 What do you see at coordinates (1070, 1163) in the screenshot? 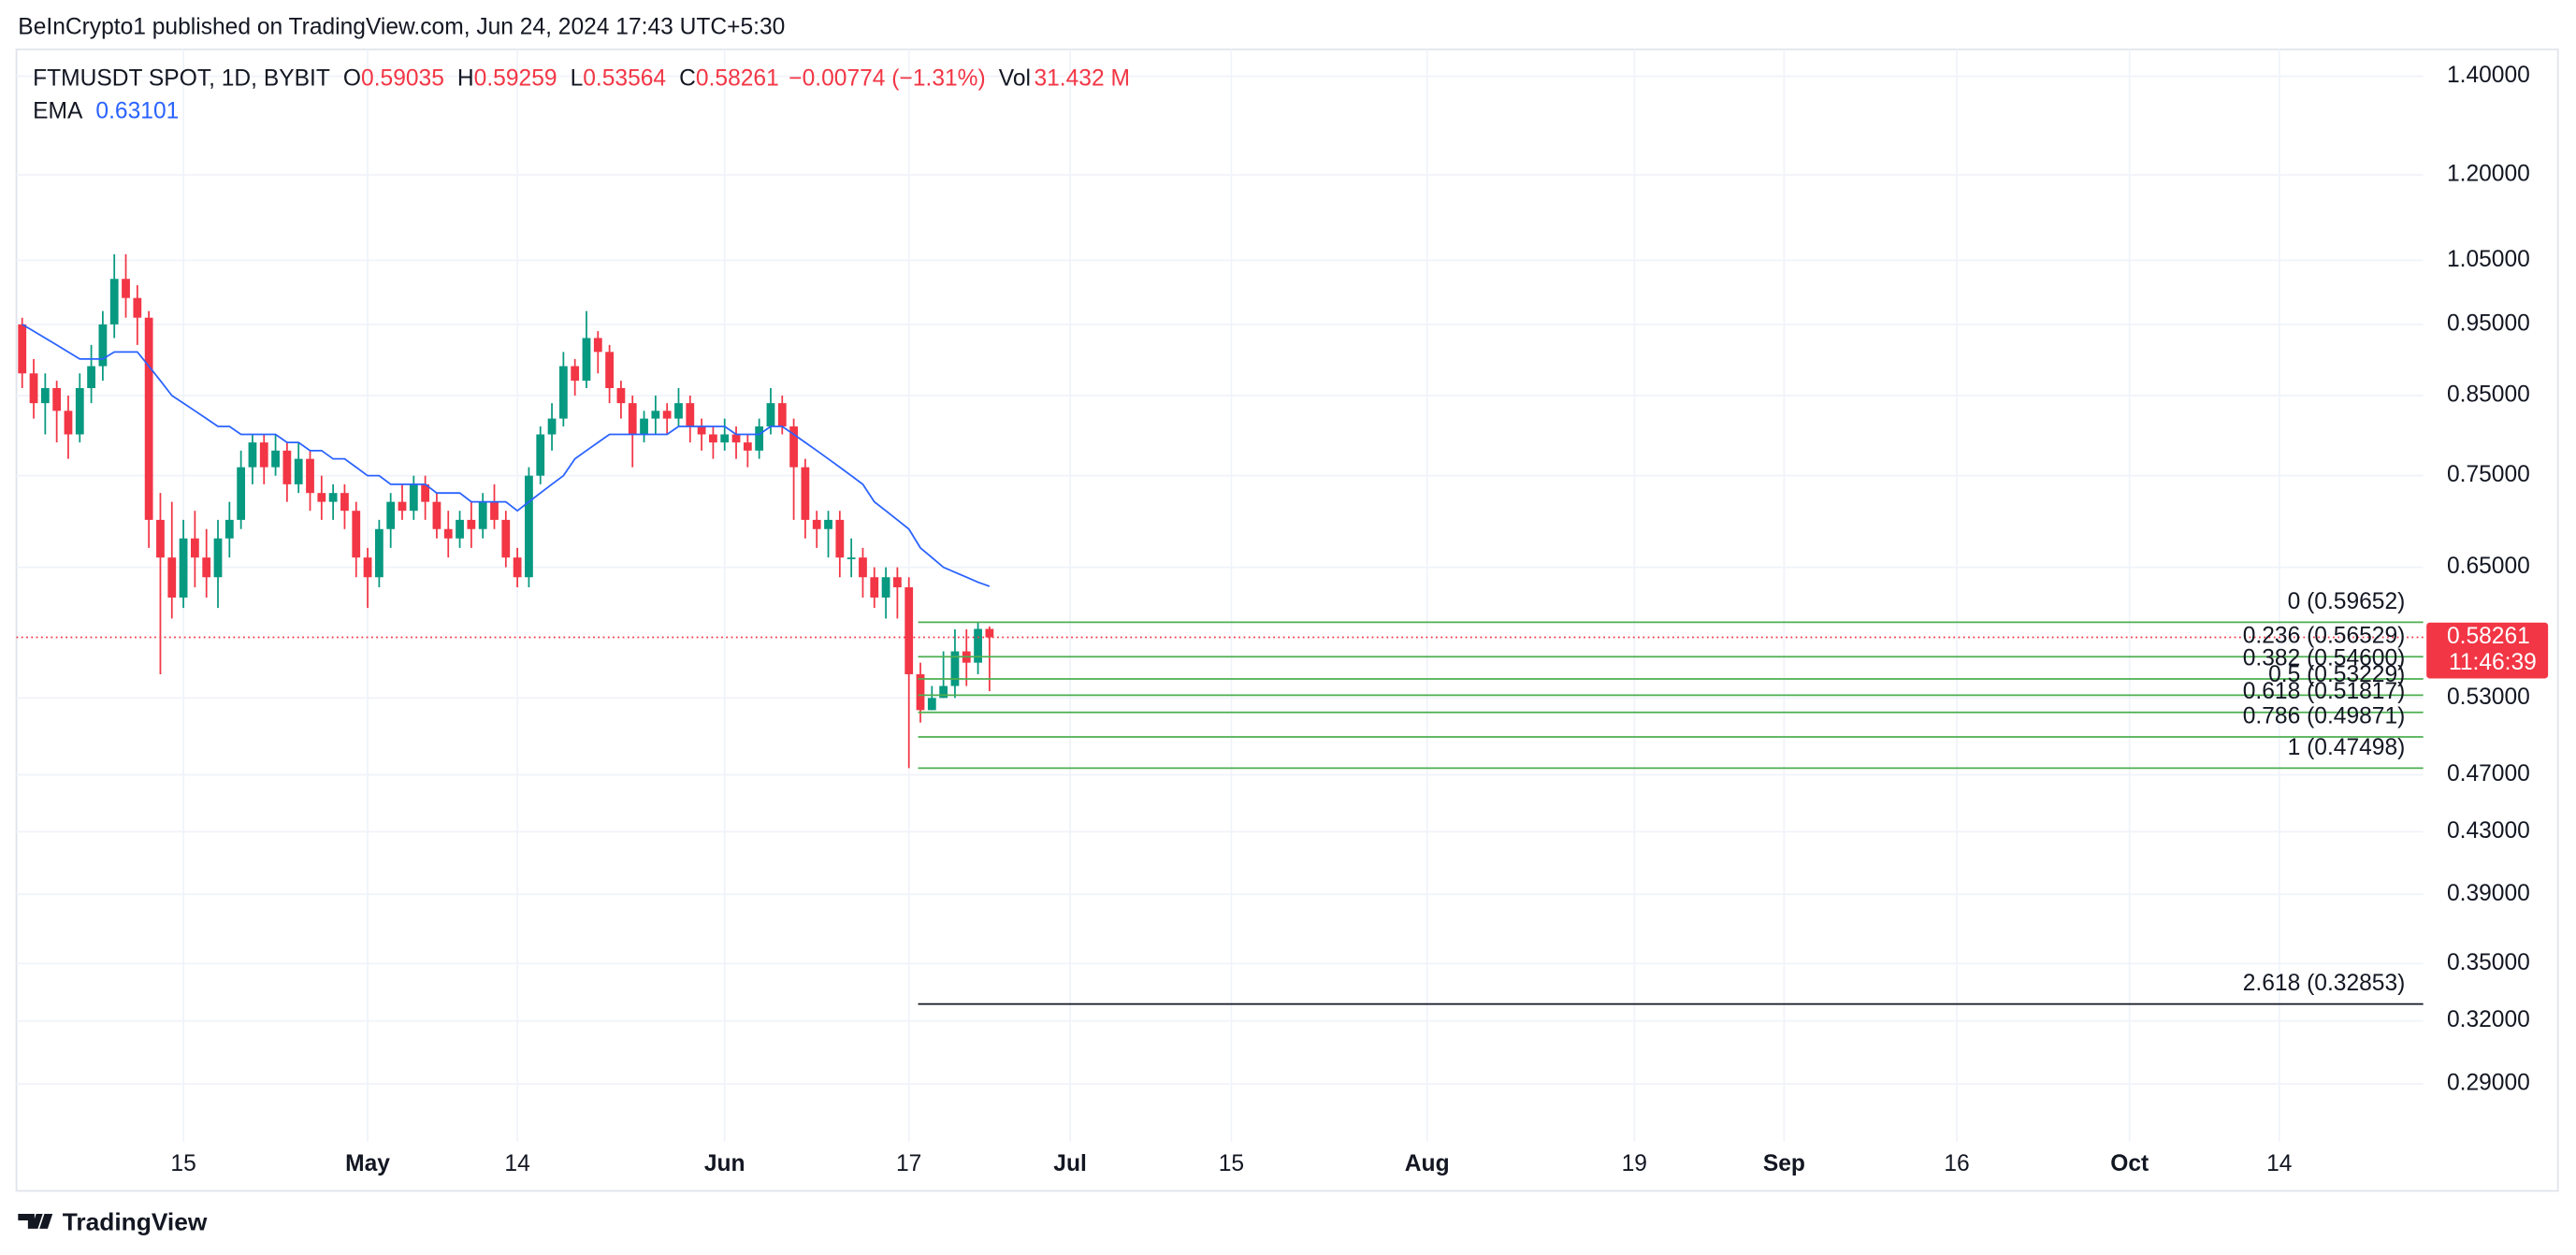
I see `x-tick-label: Jul` at bounding box center [1070, 1163].